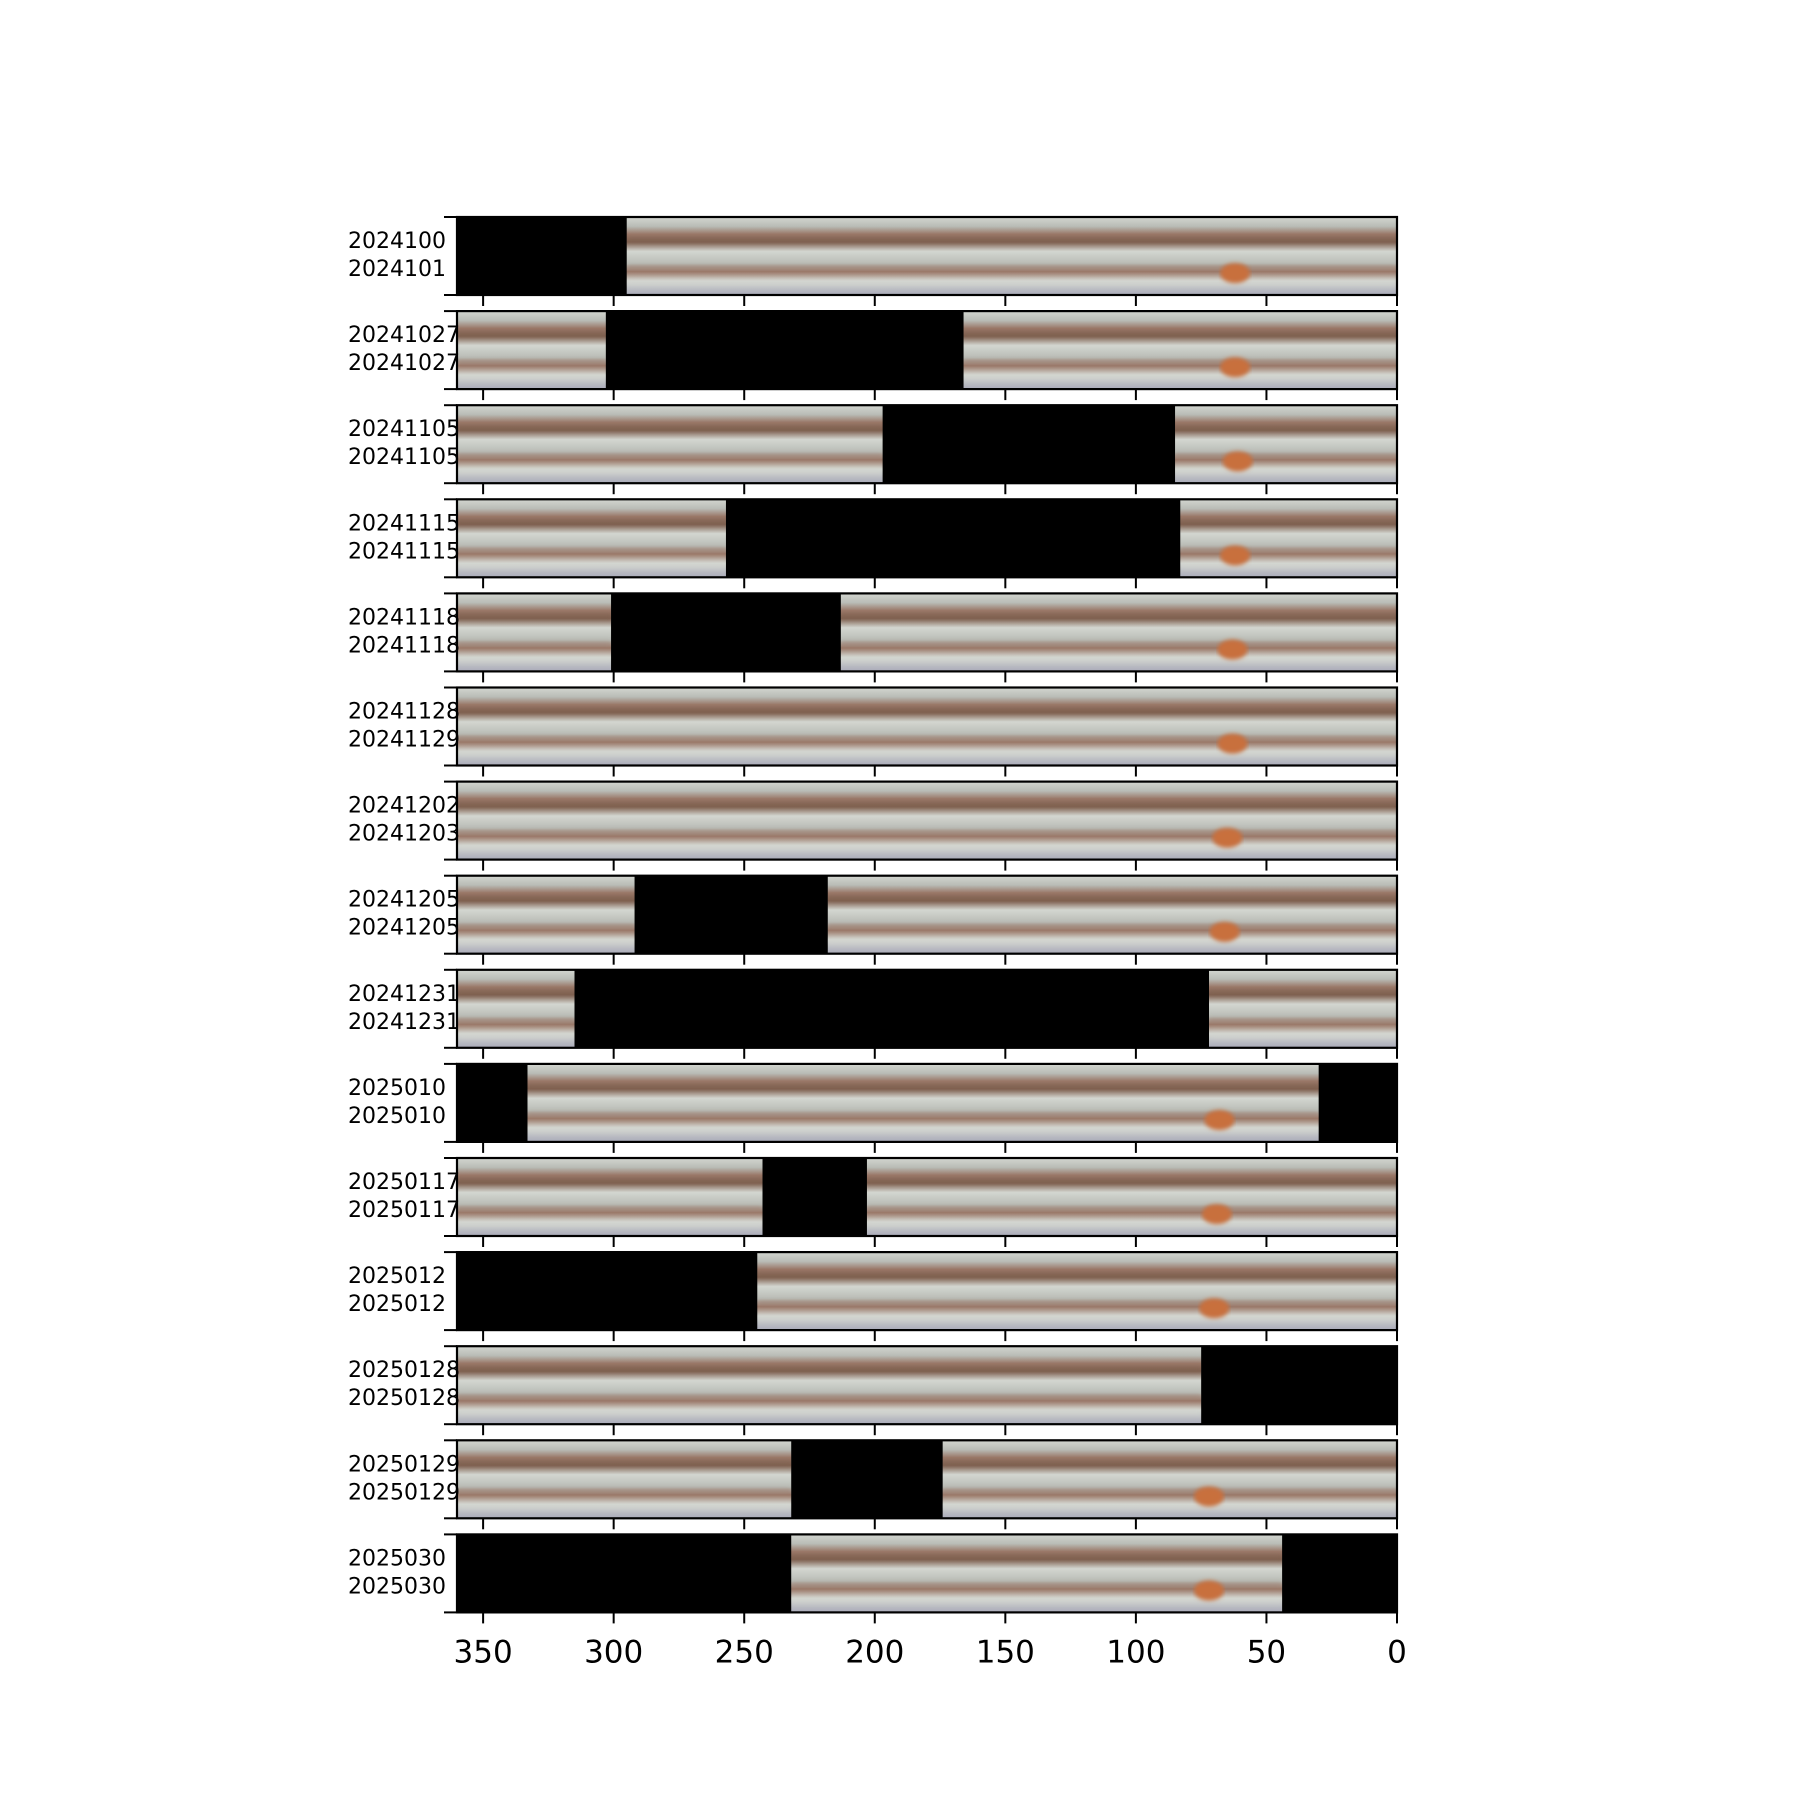  I want to click on map-row: 2025012 2025012, so click(873, 1296).